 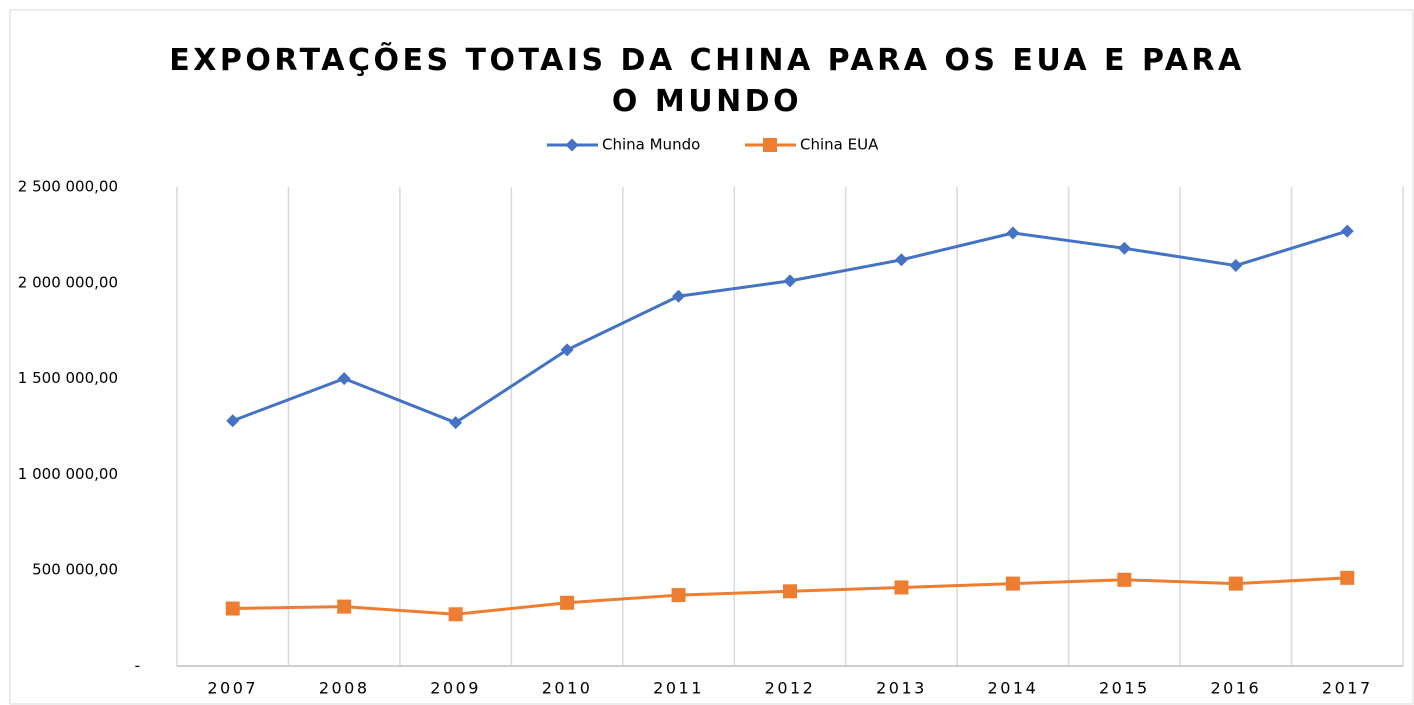 What do you see at coordinates (839, 145) in the screenshot?
I see `legend-label: China EUA` at bounding box center [839, 145].